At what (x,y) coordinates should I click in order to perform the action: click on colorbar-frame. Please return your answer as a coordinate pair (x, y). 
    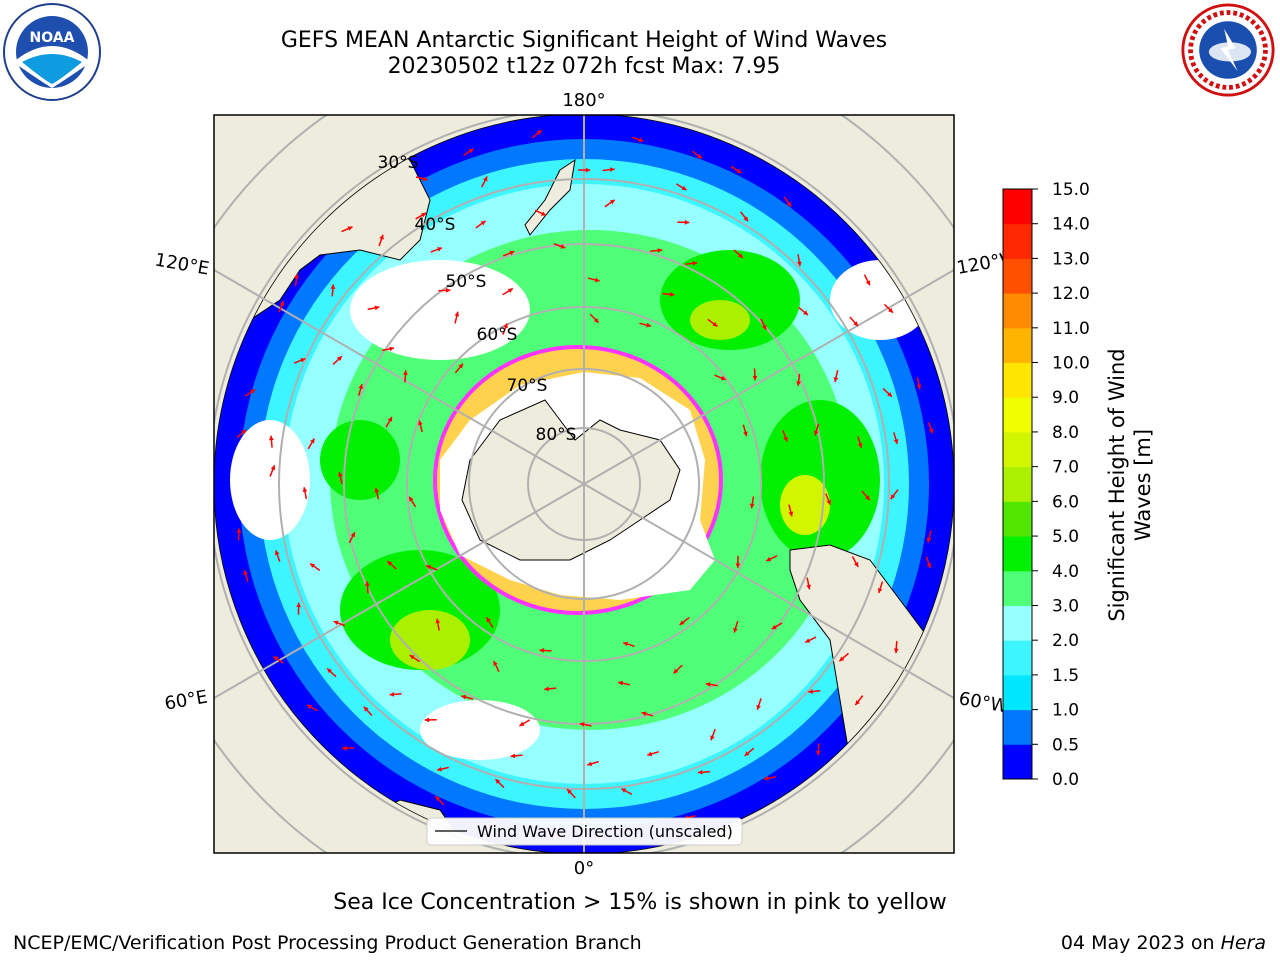
    Looking at the image, I should click on (1017, 484).